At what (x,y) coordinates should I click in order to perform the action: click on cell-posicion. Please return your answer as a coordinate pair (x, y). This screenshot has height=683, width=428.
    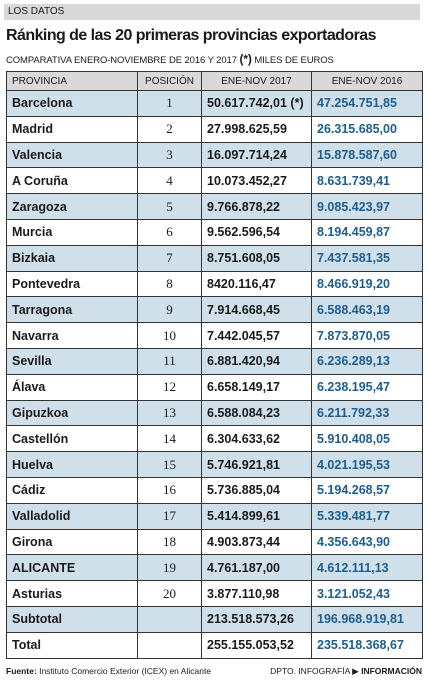
    Looking at the image, I should click on (169, 619).